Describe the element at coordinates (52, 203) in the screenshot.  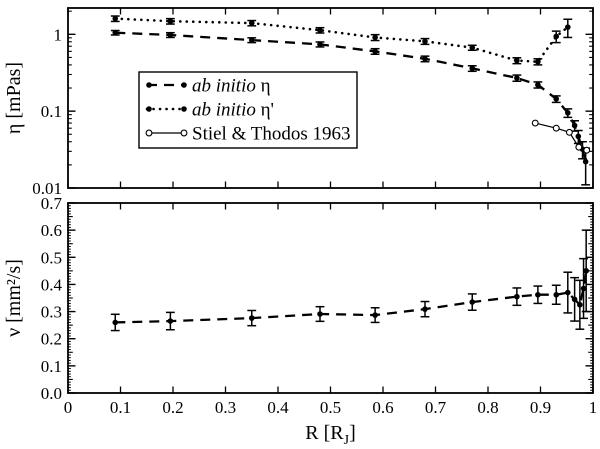
I see `y-tick-label: 0.7` at that location.